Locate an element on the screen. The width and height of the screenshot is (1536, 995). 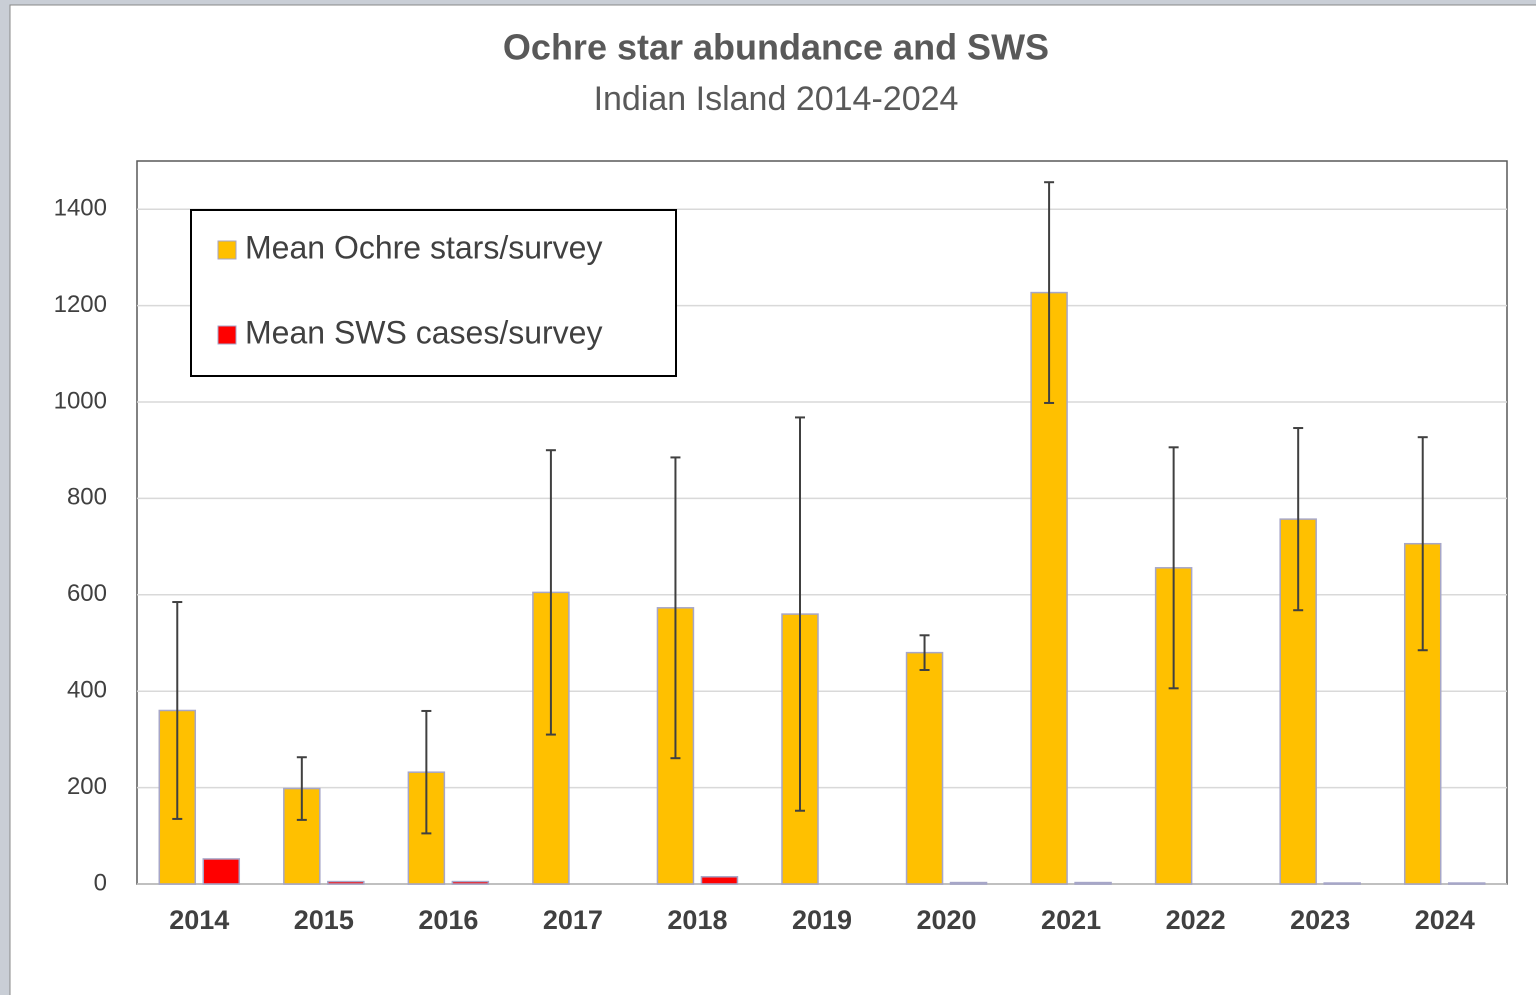
x-tick-label: 2016 is located at coordinates (448, 920).